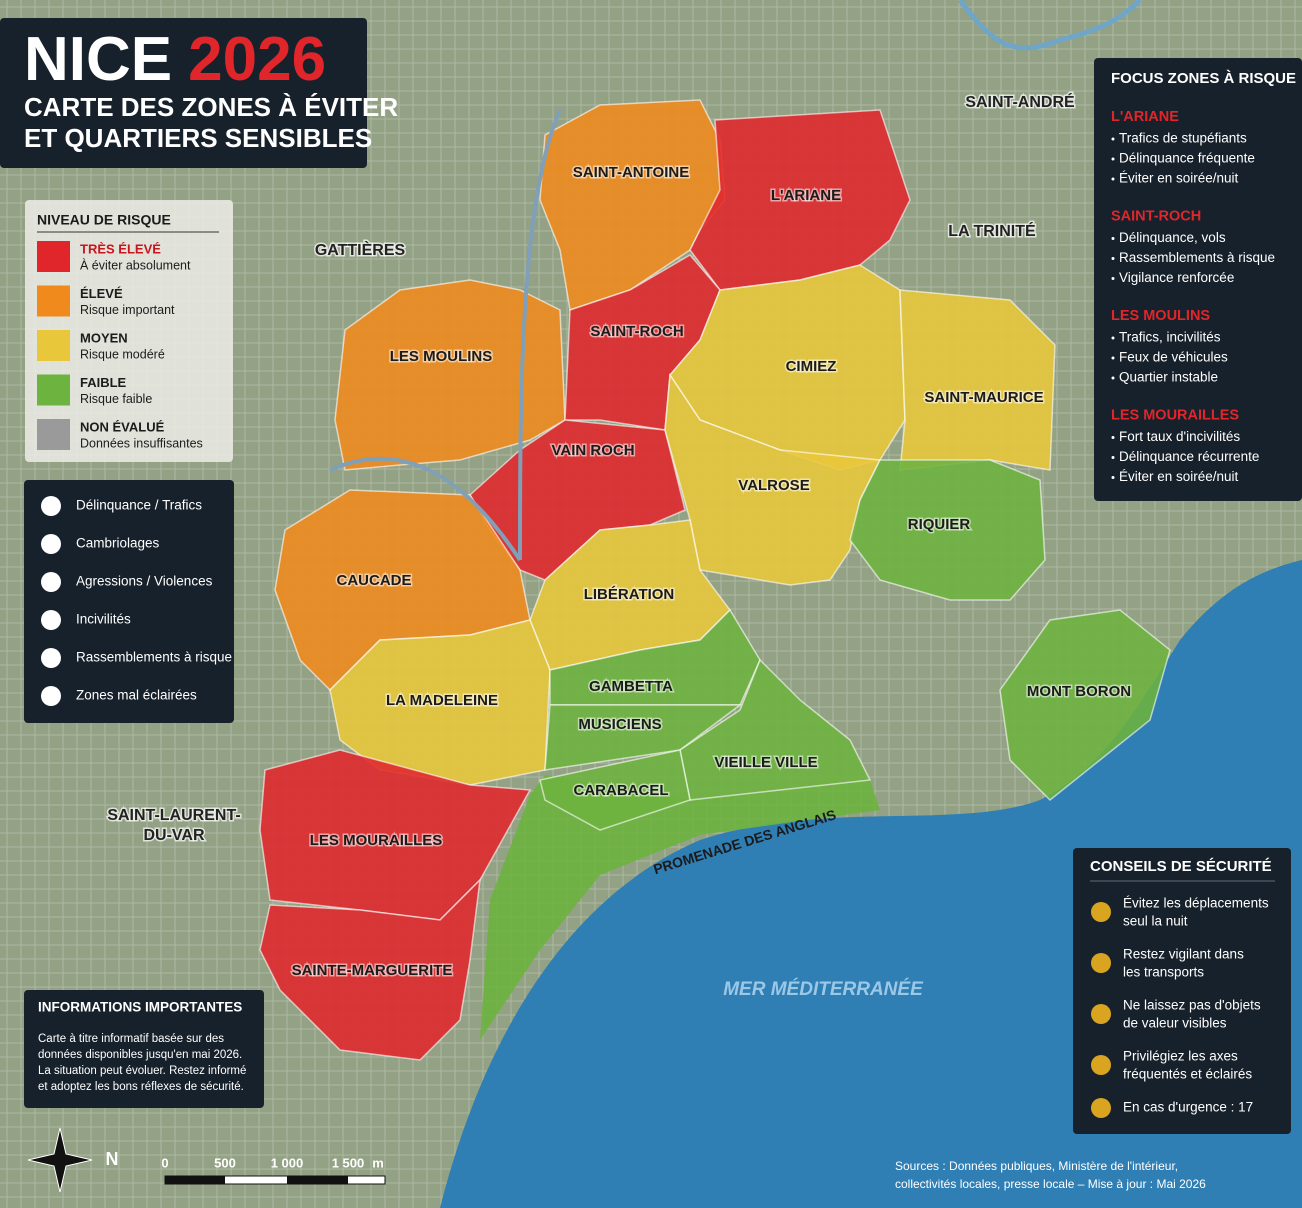 Image resolution: width=1302 pixels, height=1208 pixels. I want to click on scale-tick-label: 500, so click(225, 1162).